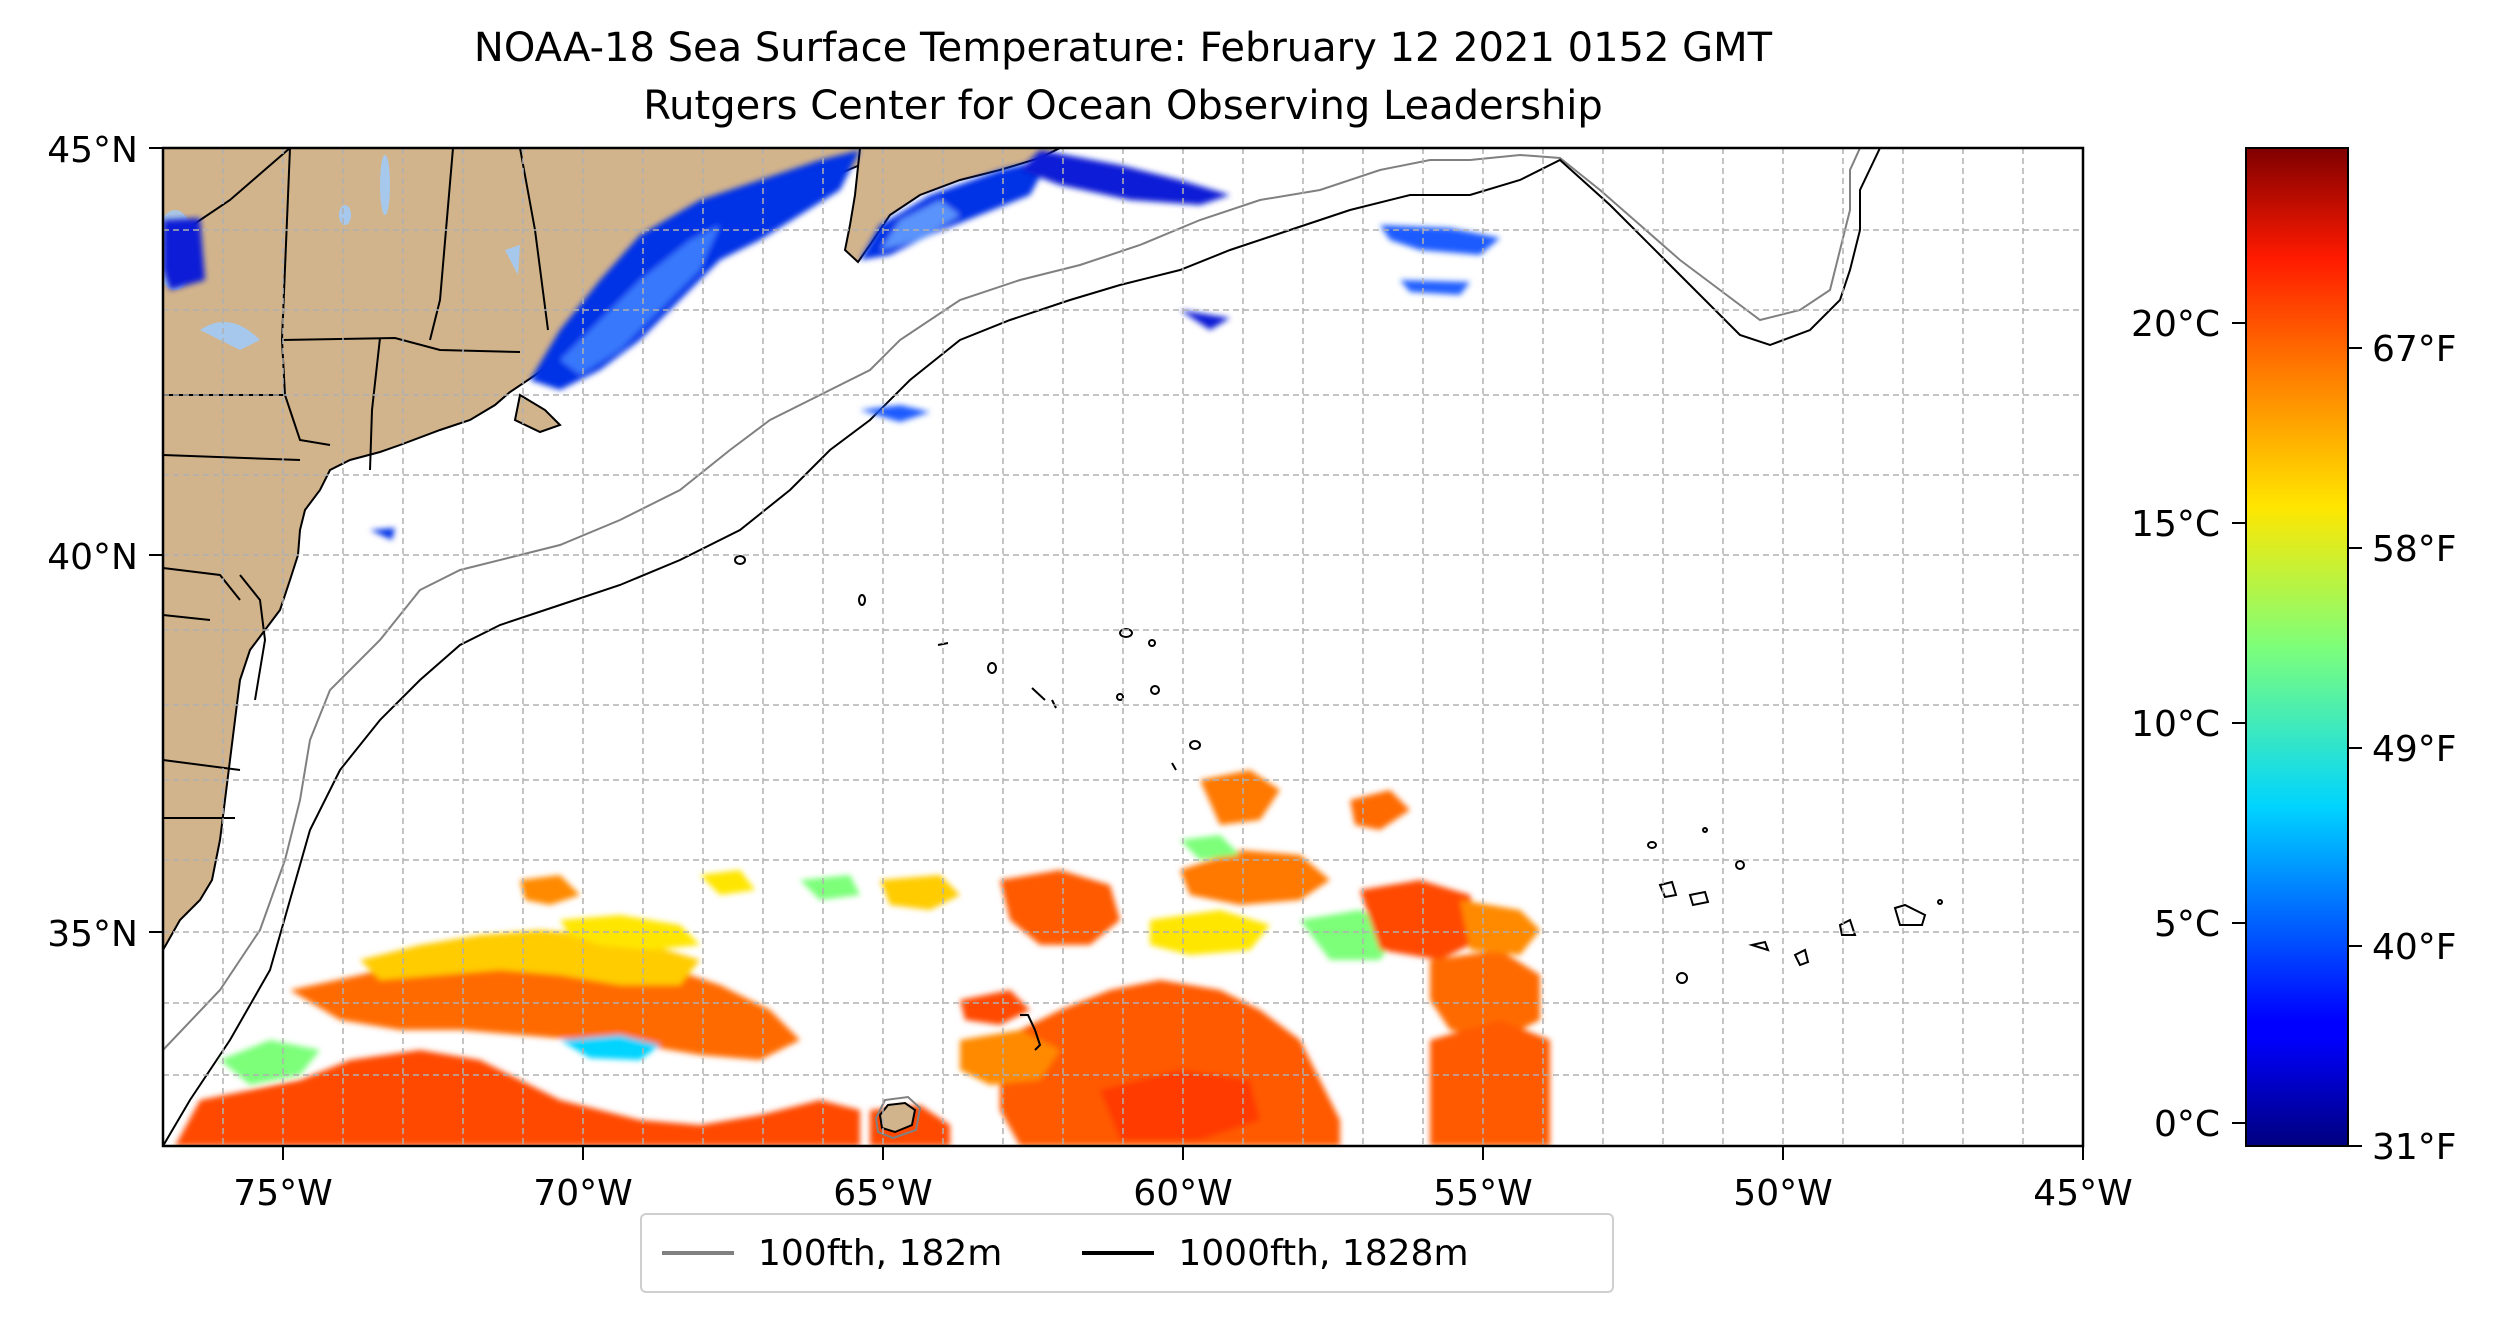  What do you see at coordinates (2297, 647) in the screenshot?
I see `colorbar` at bounding box center [2297, 647].